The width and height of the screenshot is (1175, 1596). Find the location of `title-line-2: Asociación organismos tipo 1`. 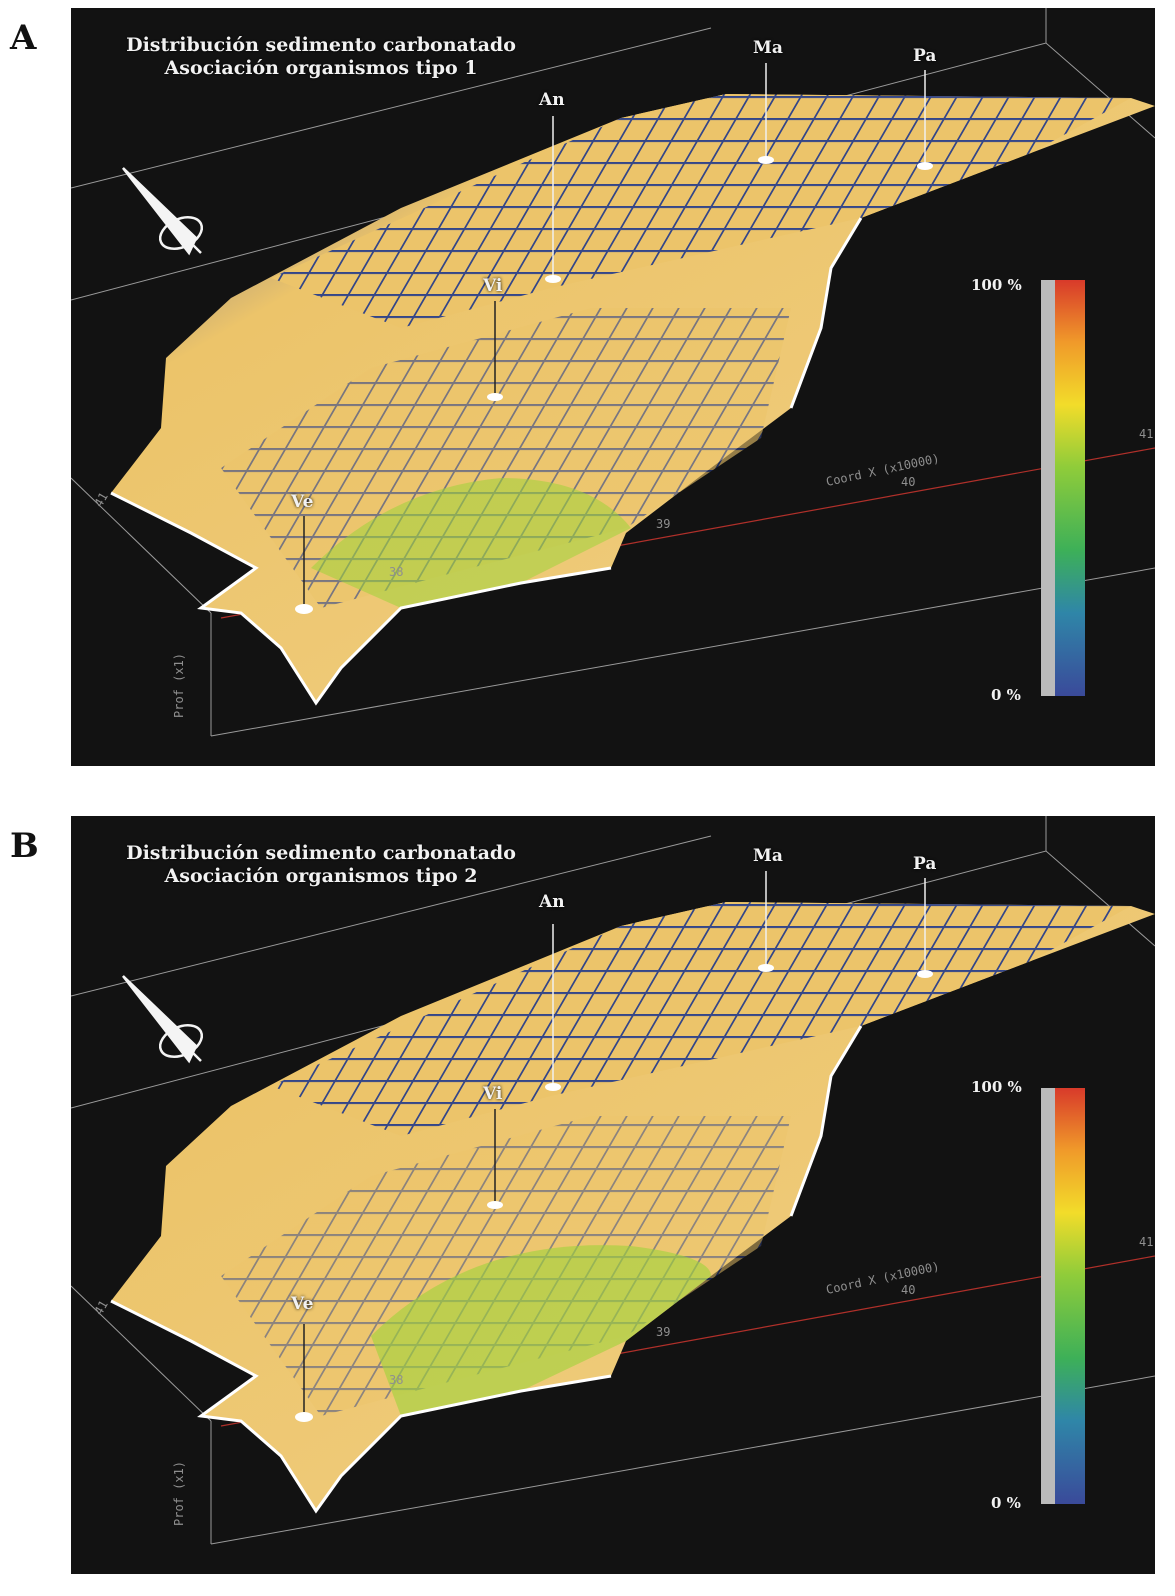

title-line-2: Asociación organismos tipo 1 is located at coordinates (321, 68).